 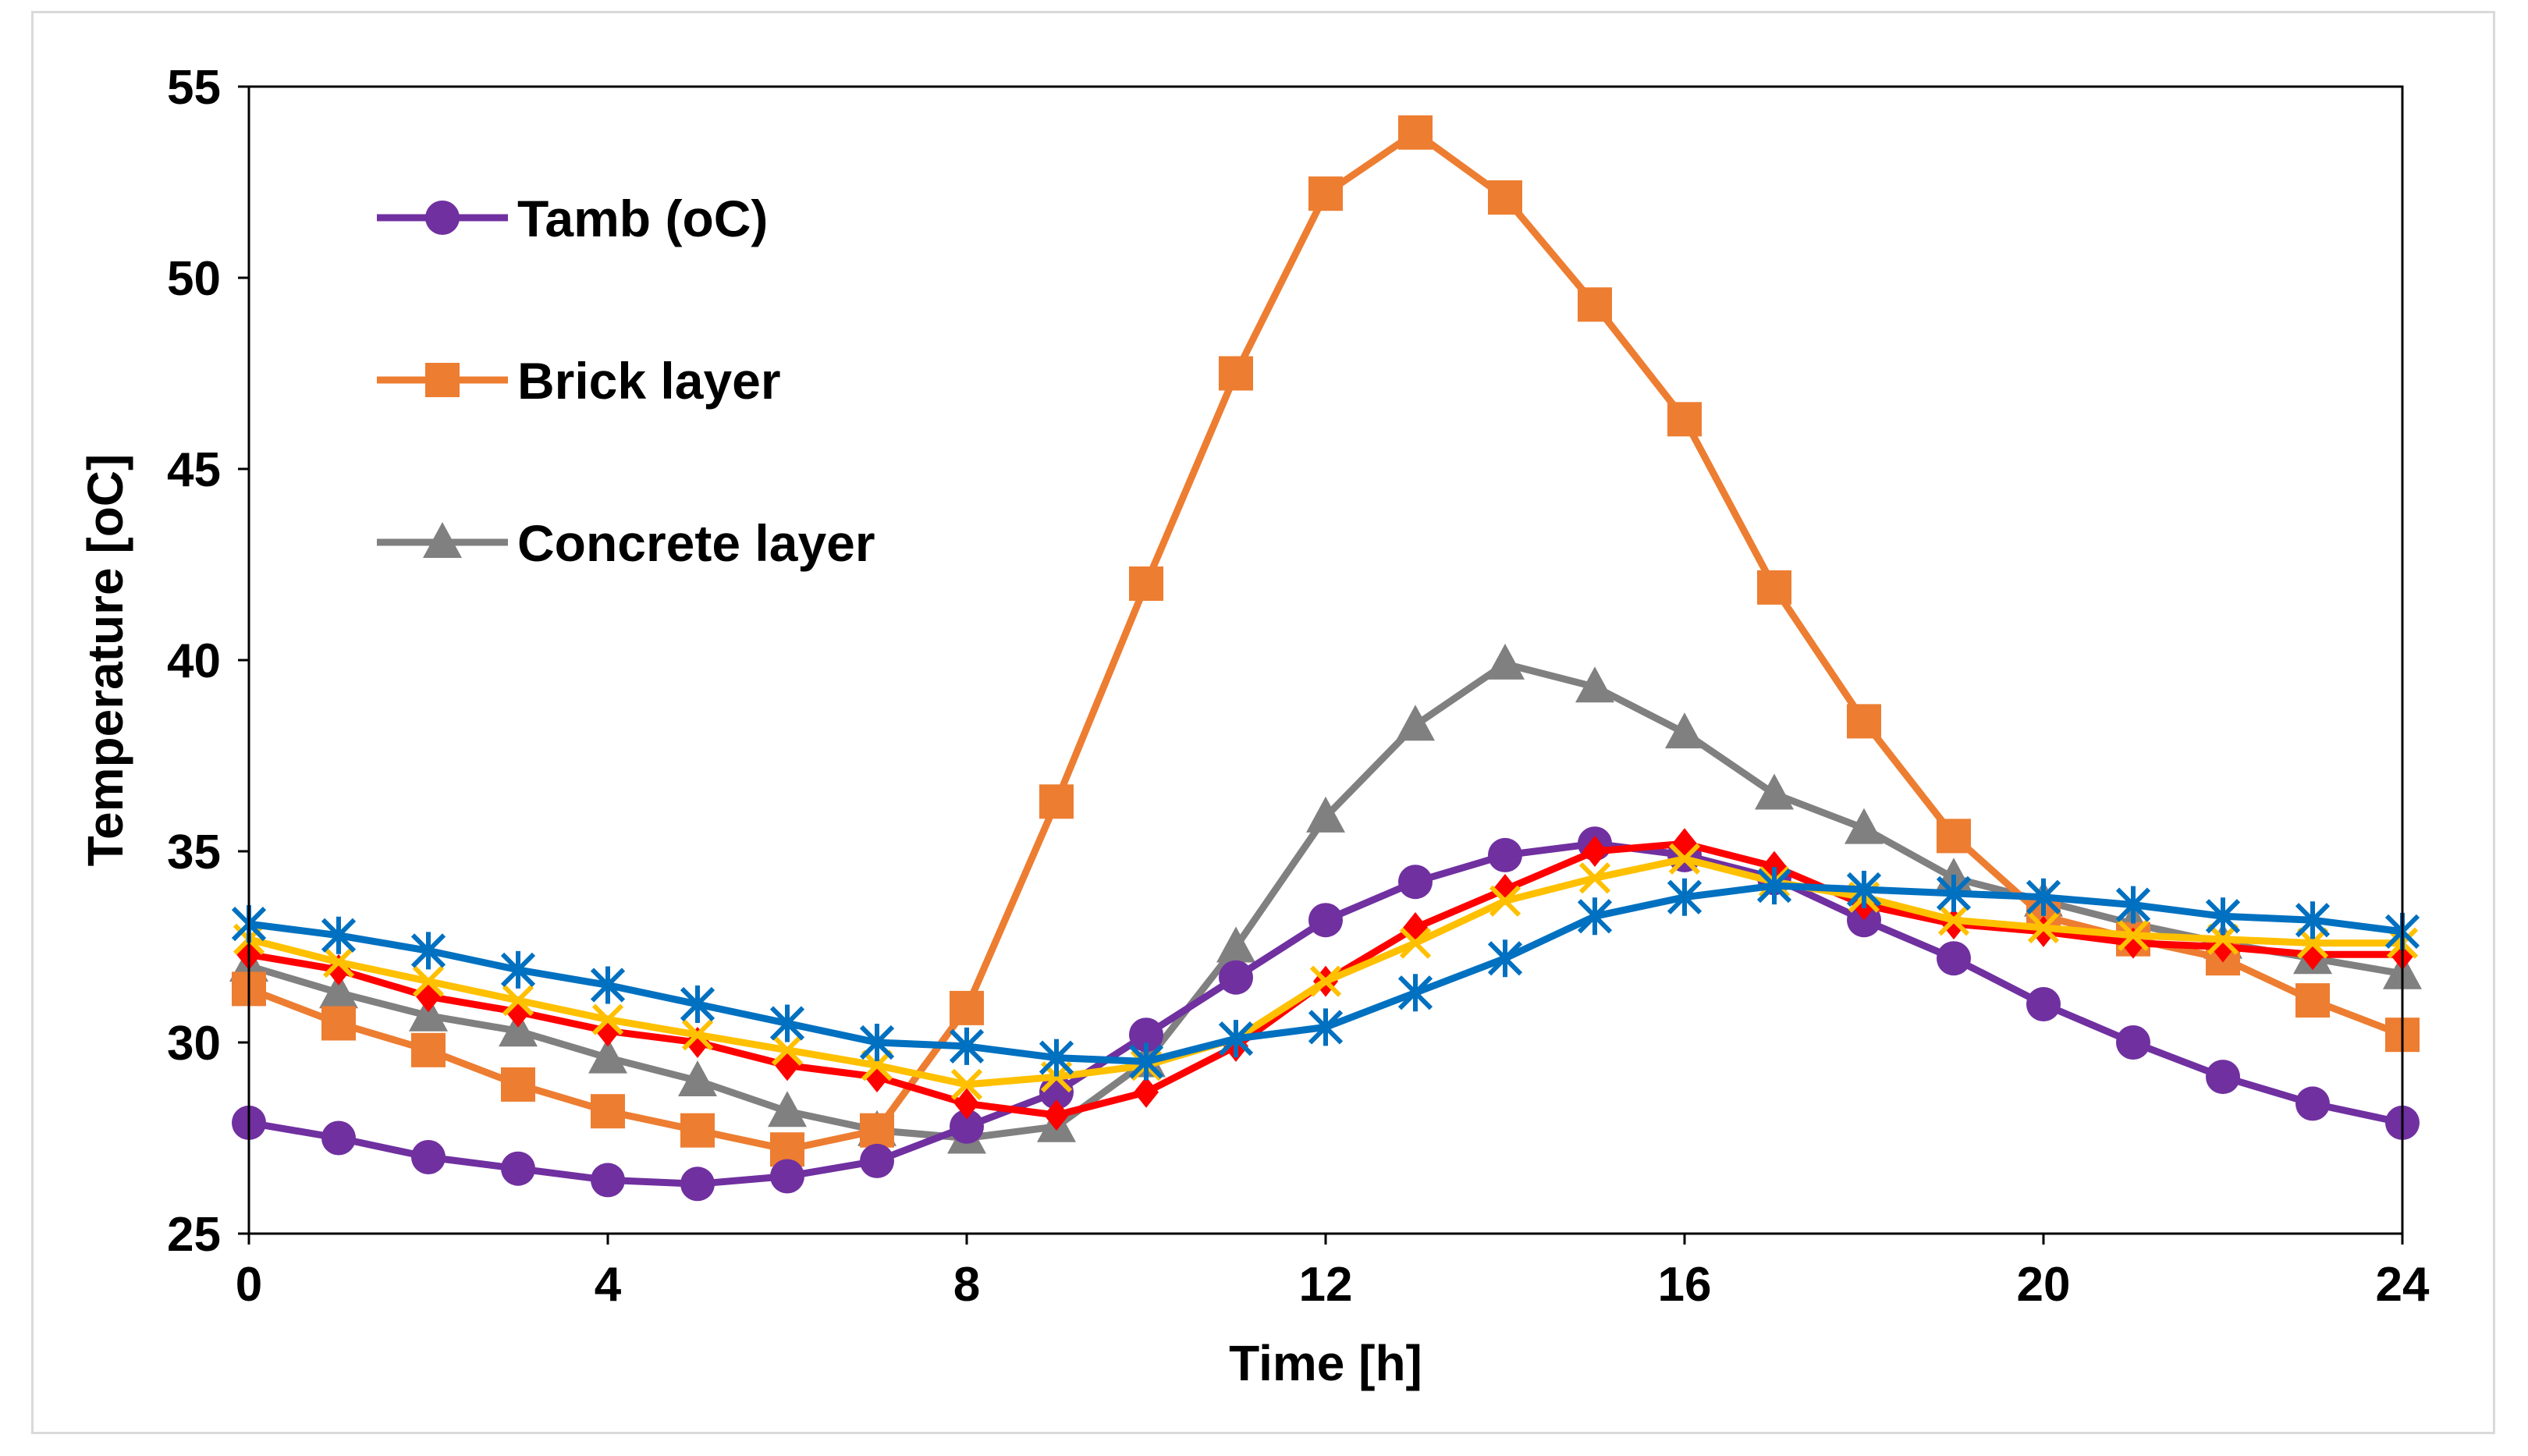 I want to click on x-axis-ticks: 0 4 8 12 16 20 24, so click(x=1333, y=1273).